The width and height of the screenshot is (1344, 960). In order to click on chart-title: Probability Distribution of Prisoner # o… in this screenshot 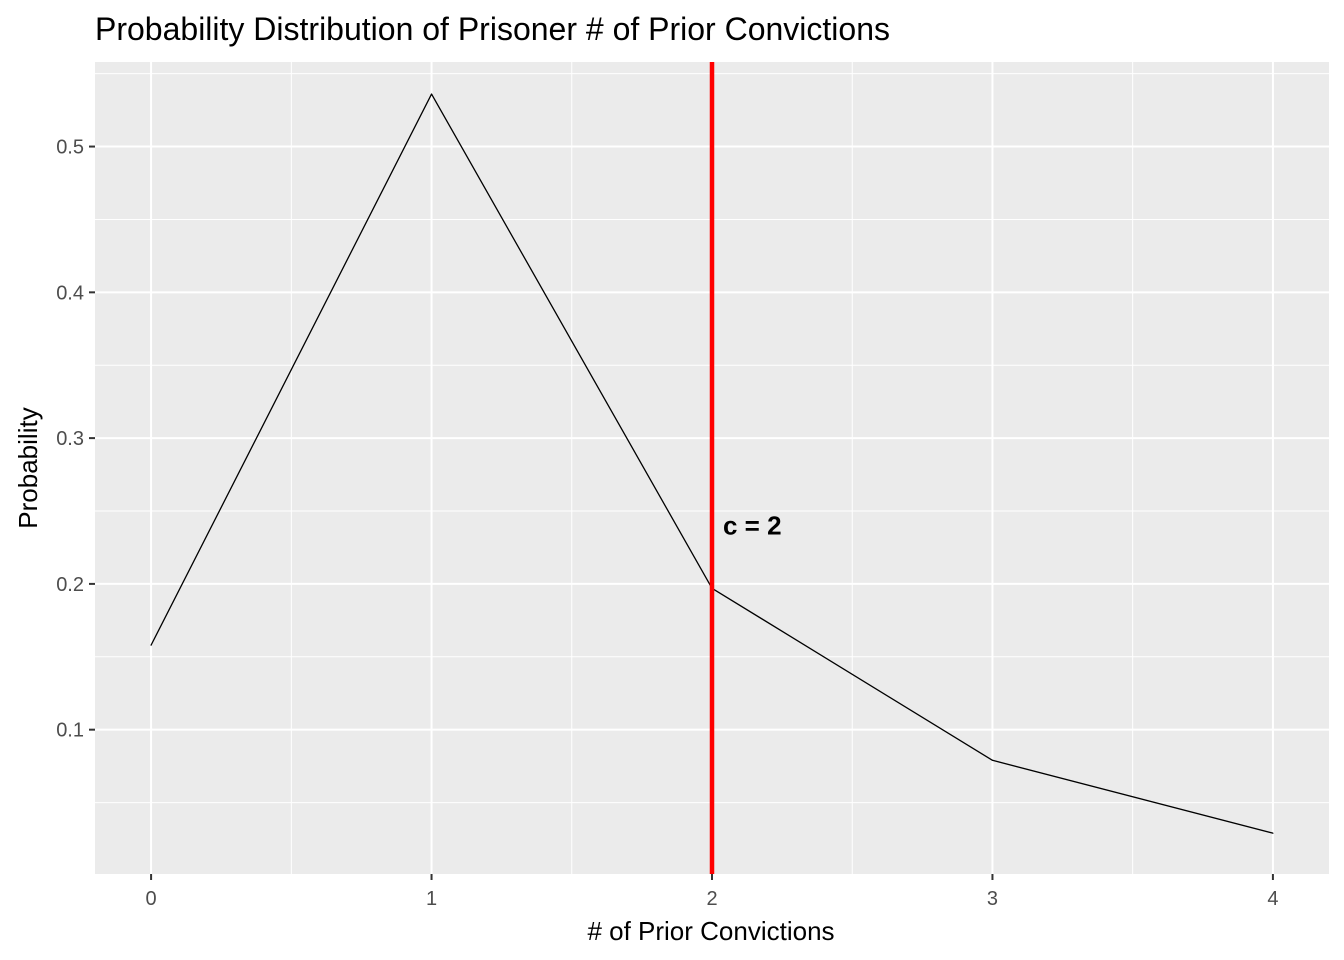, I will do `click(492, 29)`.